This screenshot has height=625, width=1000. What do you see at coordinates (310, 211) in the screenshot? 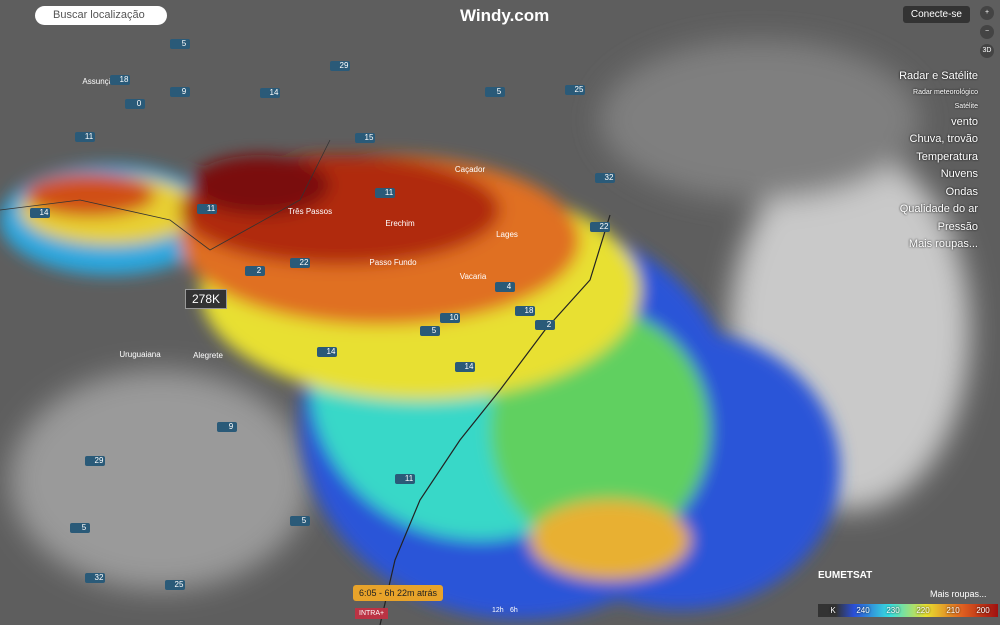
I see `place-label: Três Passos` at bounding box center [310, 211].